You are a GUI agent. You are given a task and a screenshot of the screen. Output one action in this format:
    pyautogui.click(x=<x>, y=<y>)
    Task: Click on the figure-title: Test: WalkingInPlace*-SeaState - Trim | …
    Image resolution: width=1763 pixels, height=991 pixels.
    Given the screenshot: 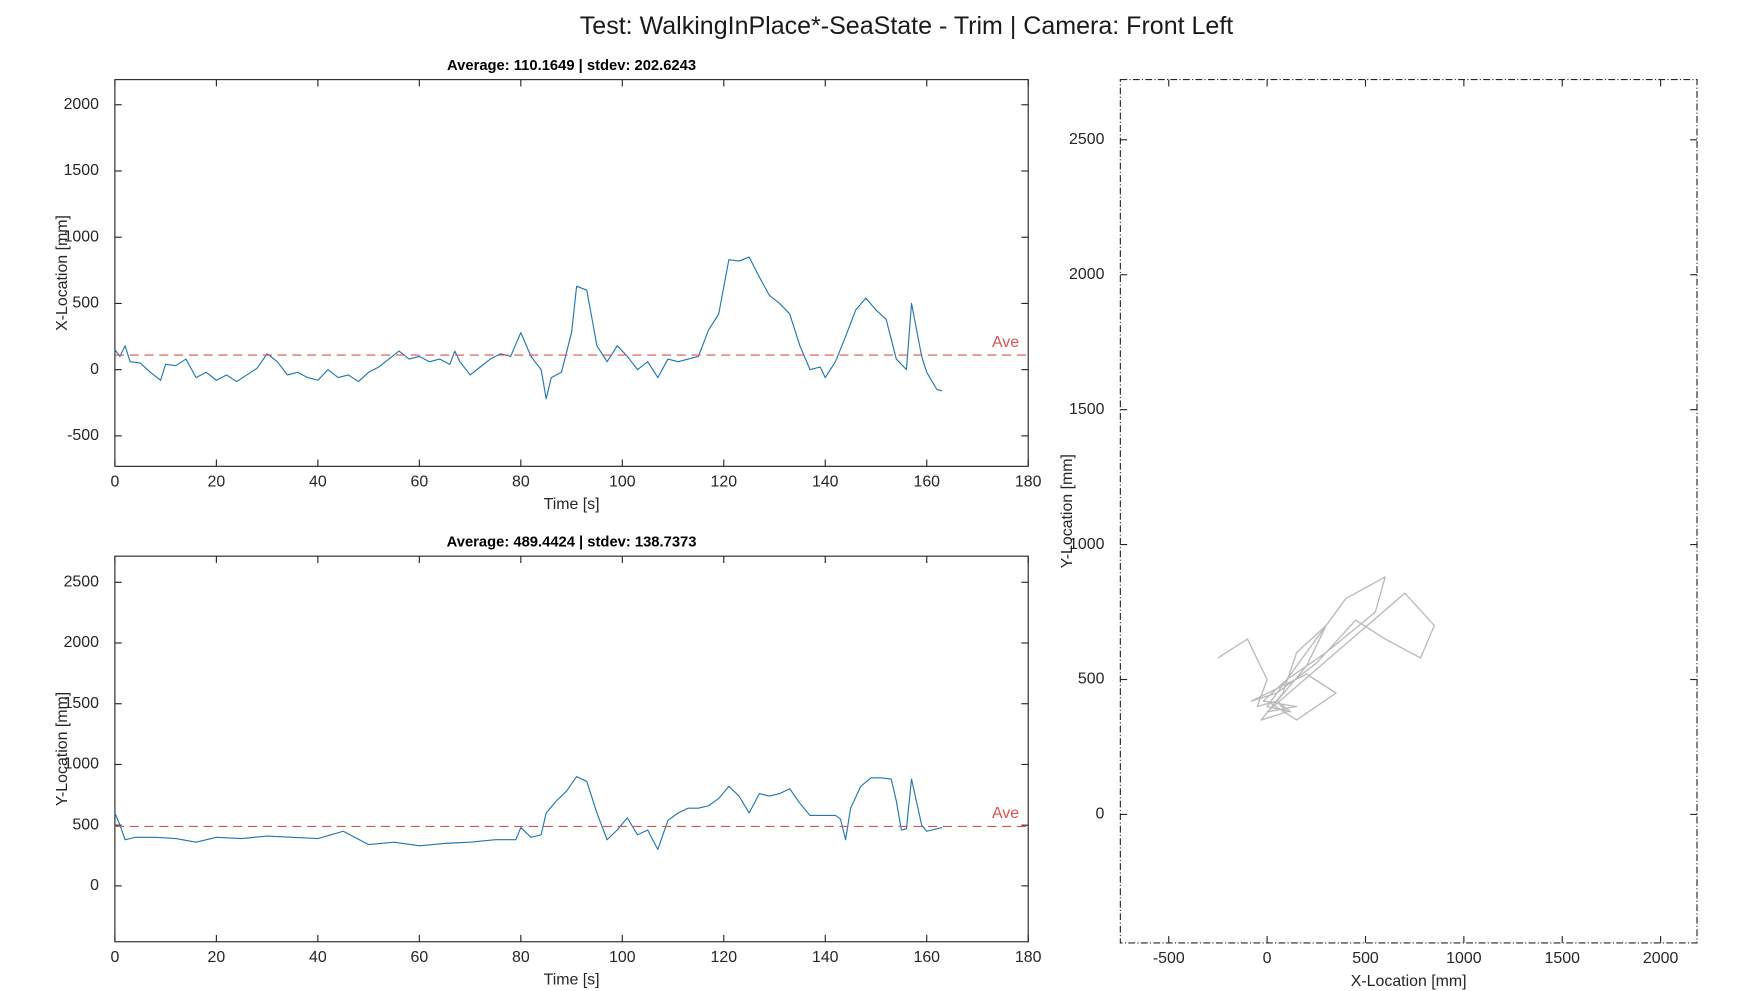 What is the action you would take?
    pyautogui.click(x=906, y=26)
    